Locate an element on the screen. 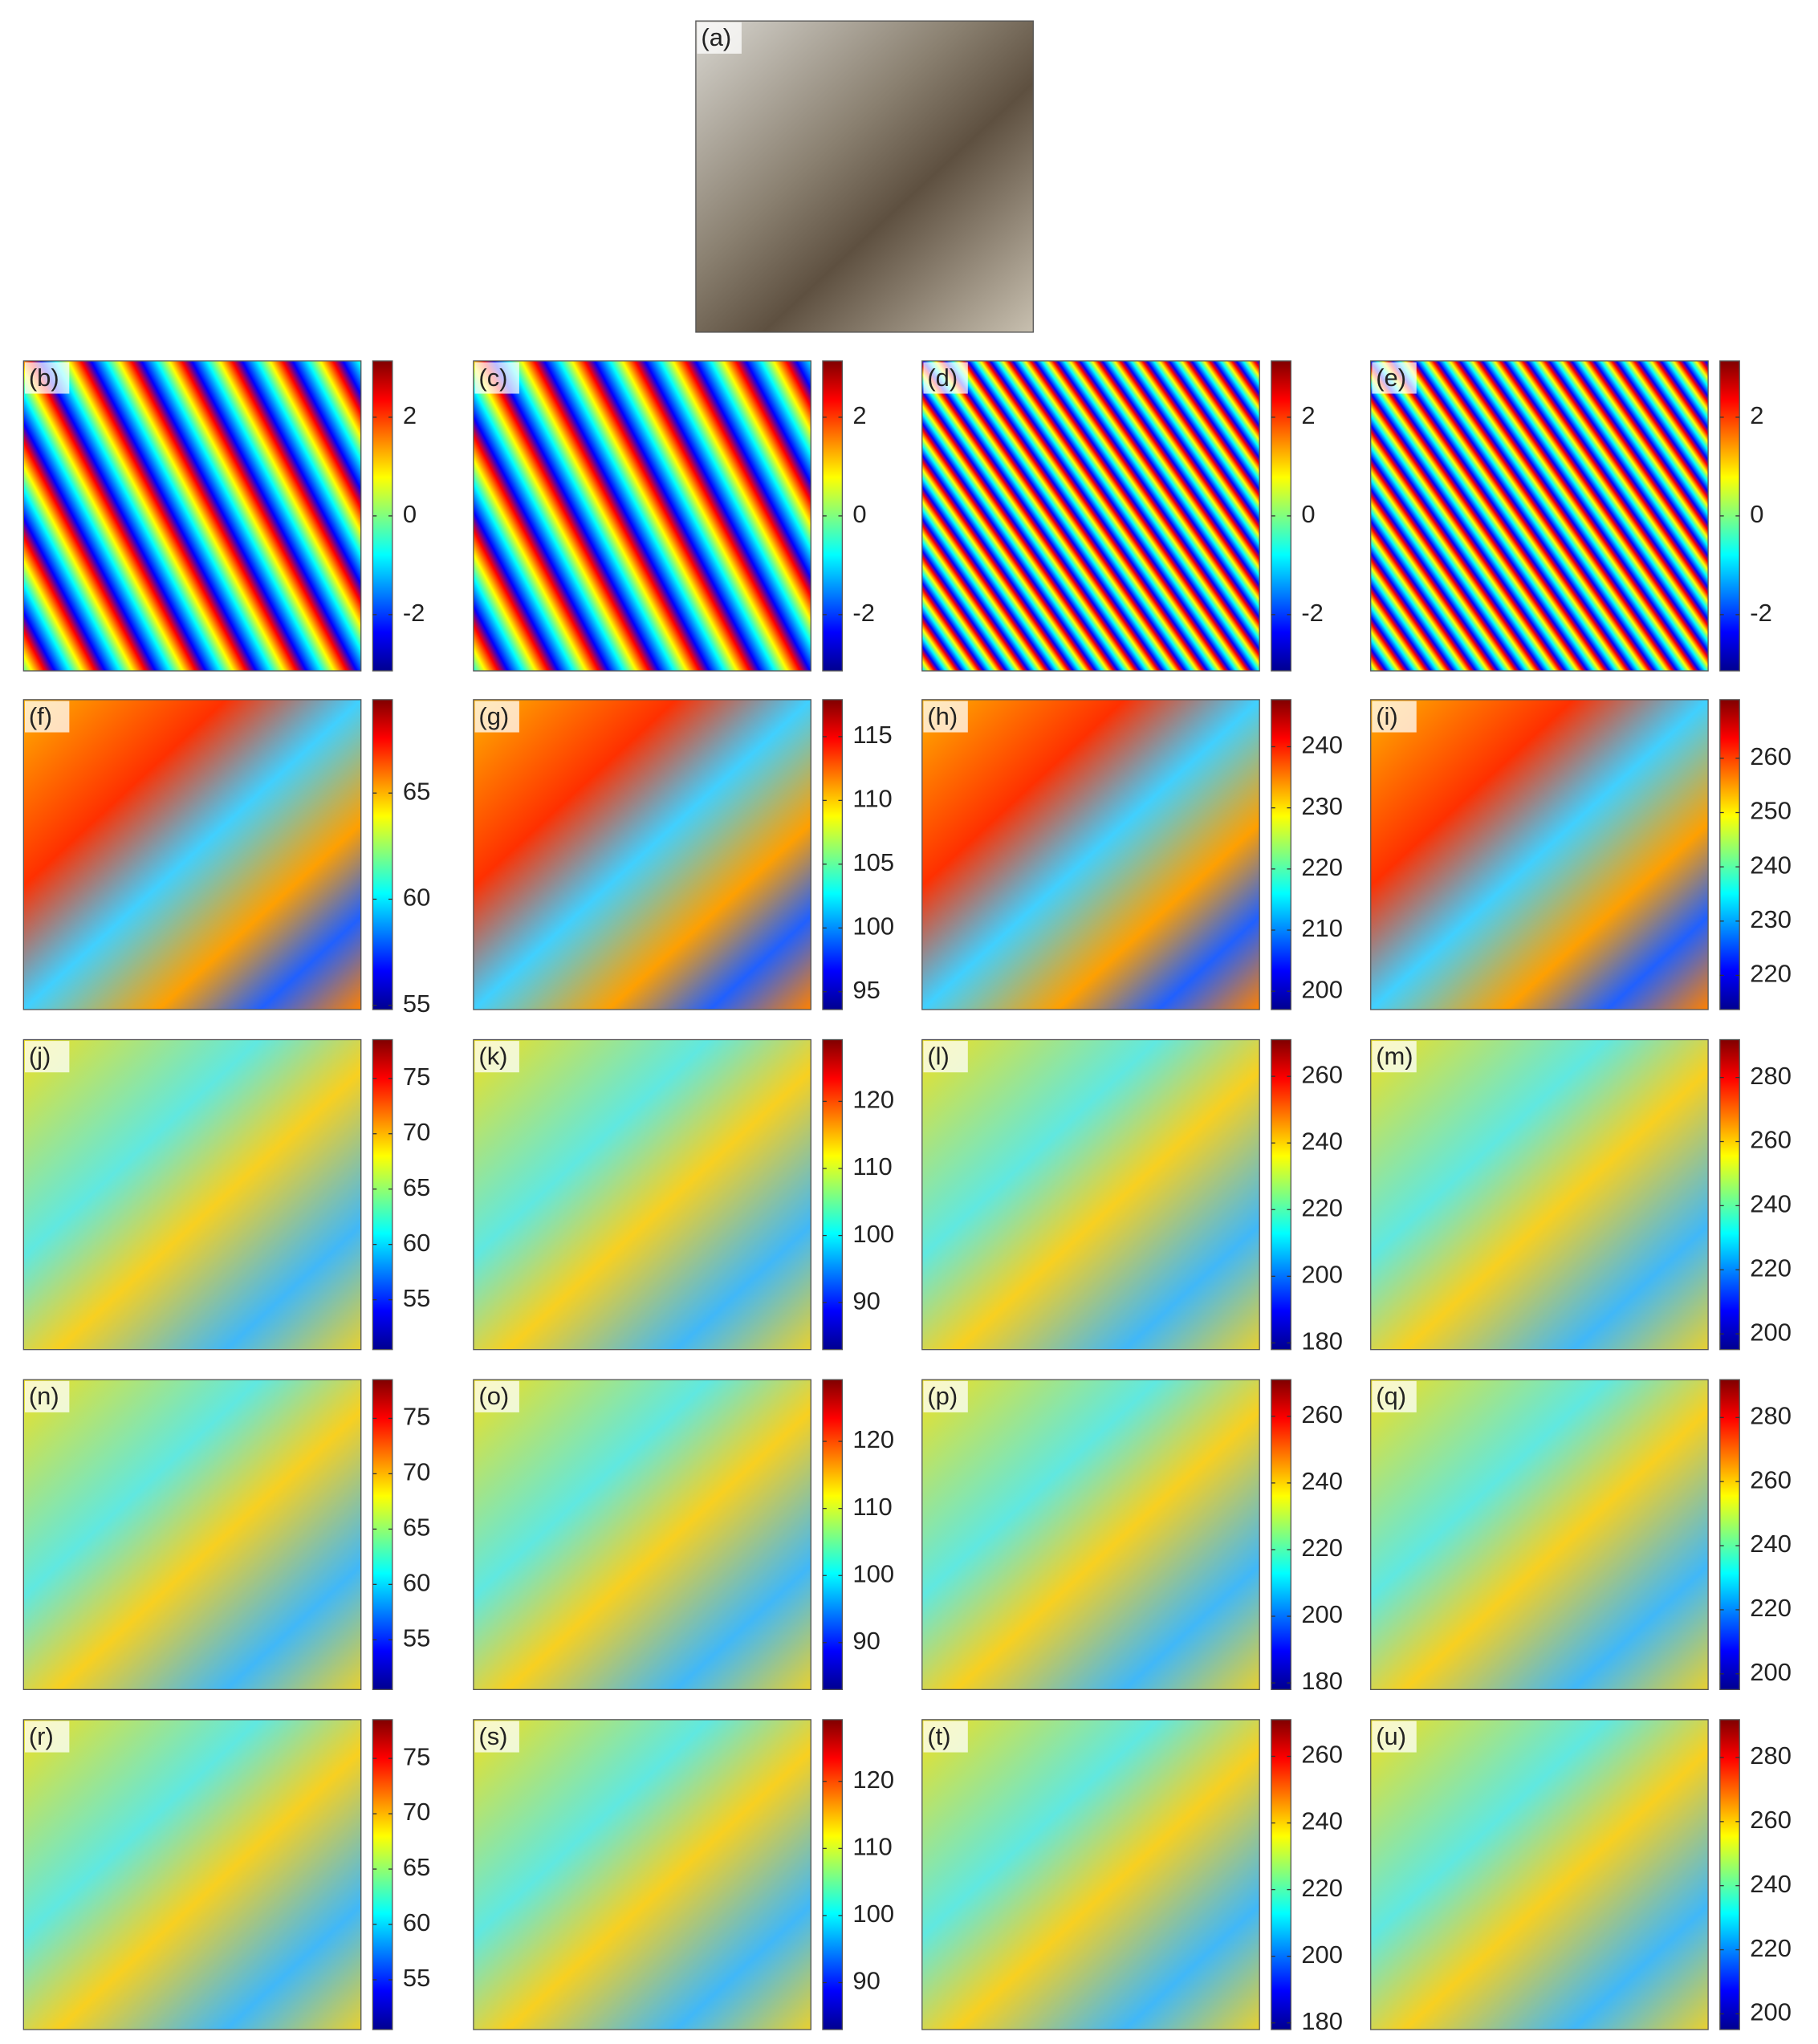 Image resolution: width=1818 pixels, height=2044 pixels. tick-label: 90 is located at coordinates (866, 1300).